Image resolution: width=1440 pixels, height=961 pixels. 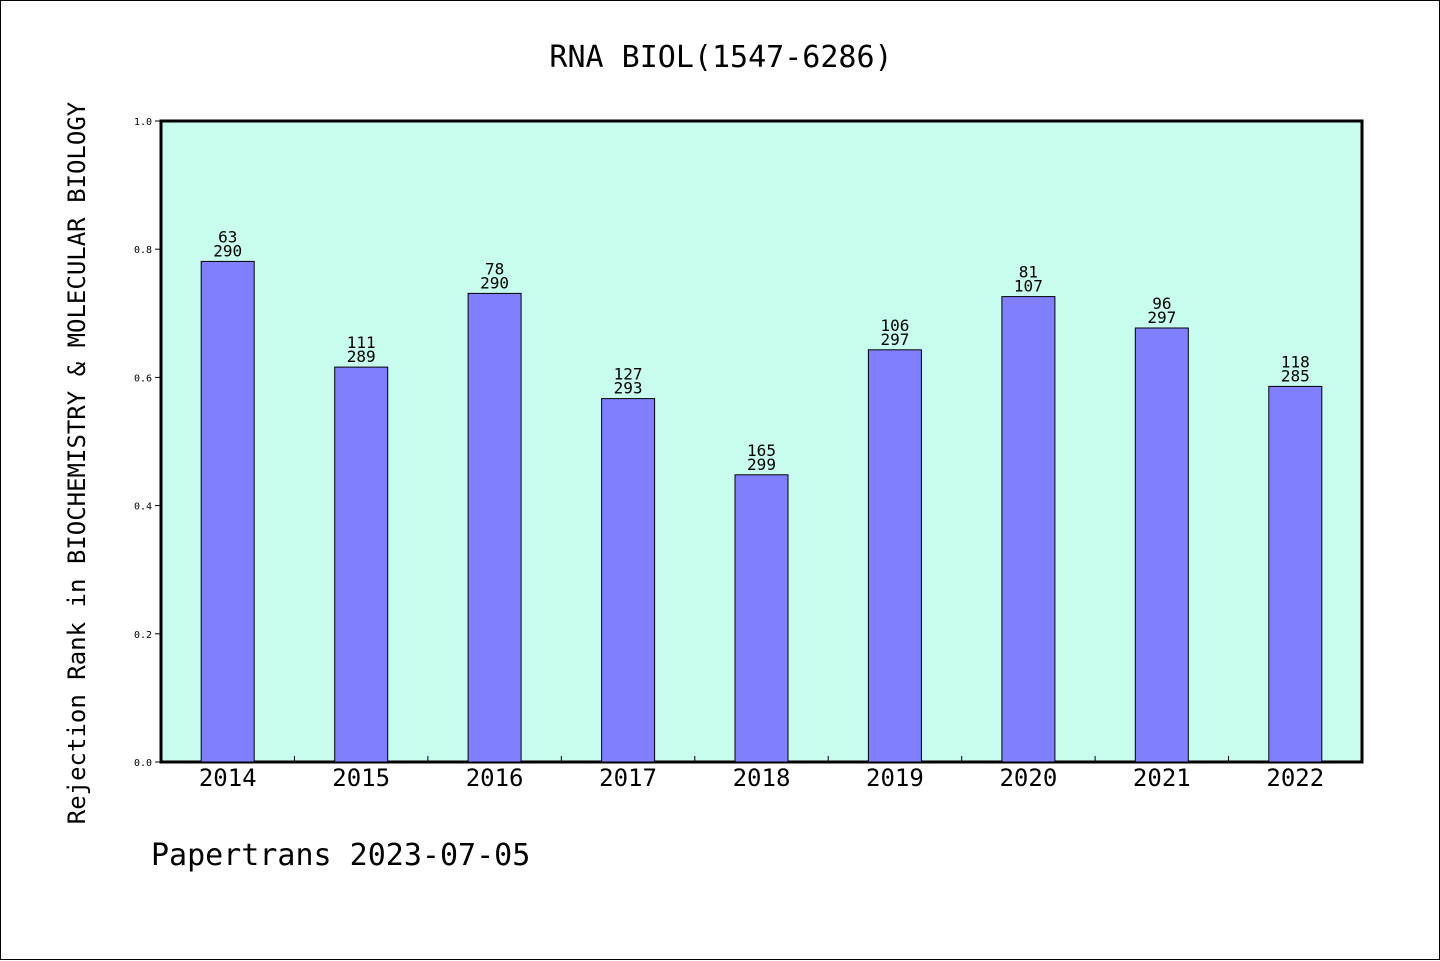 What do you see at coordinates (1161, 303) in the screenshot?
I see `data-label-top: 96` at bounding box center [1161, 303].